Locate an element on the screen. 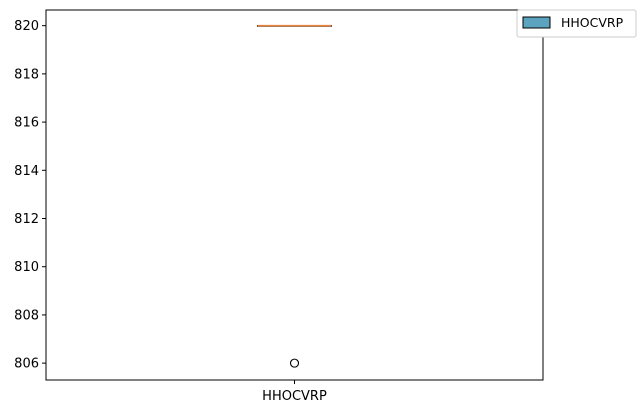 This screenshot has width=644, height=413. y-tick-label: 812 is located at coordinates (26, 219).